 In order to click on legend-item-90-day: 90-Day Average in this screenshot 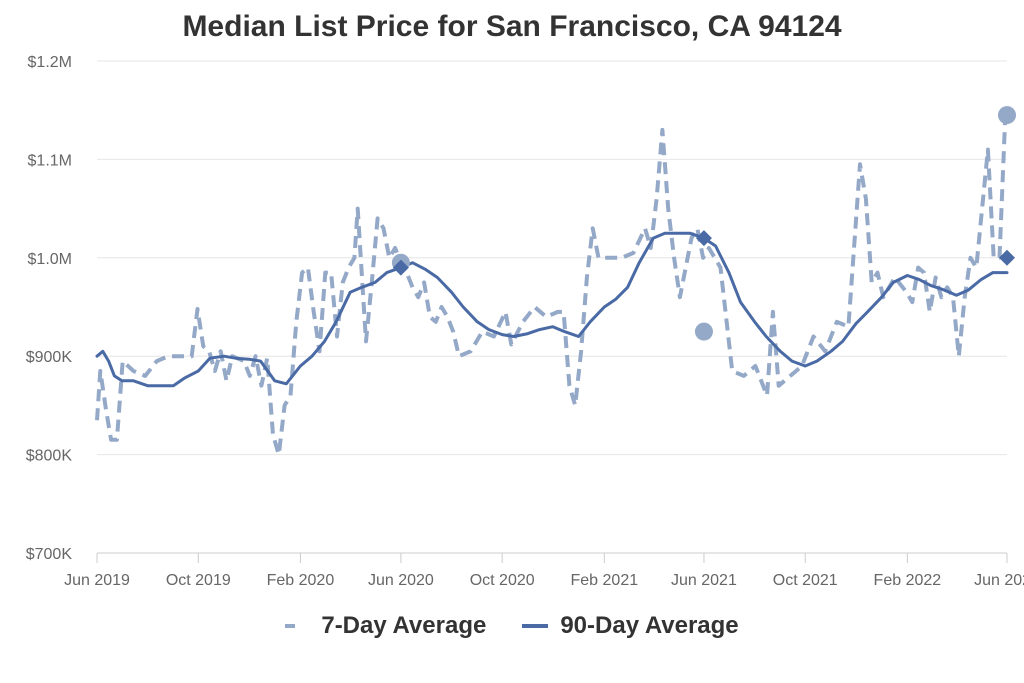, I will do `click(630, 626)`.